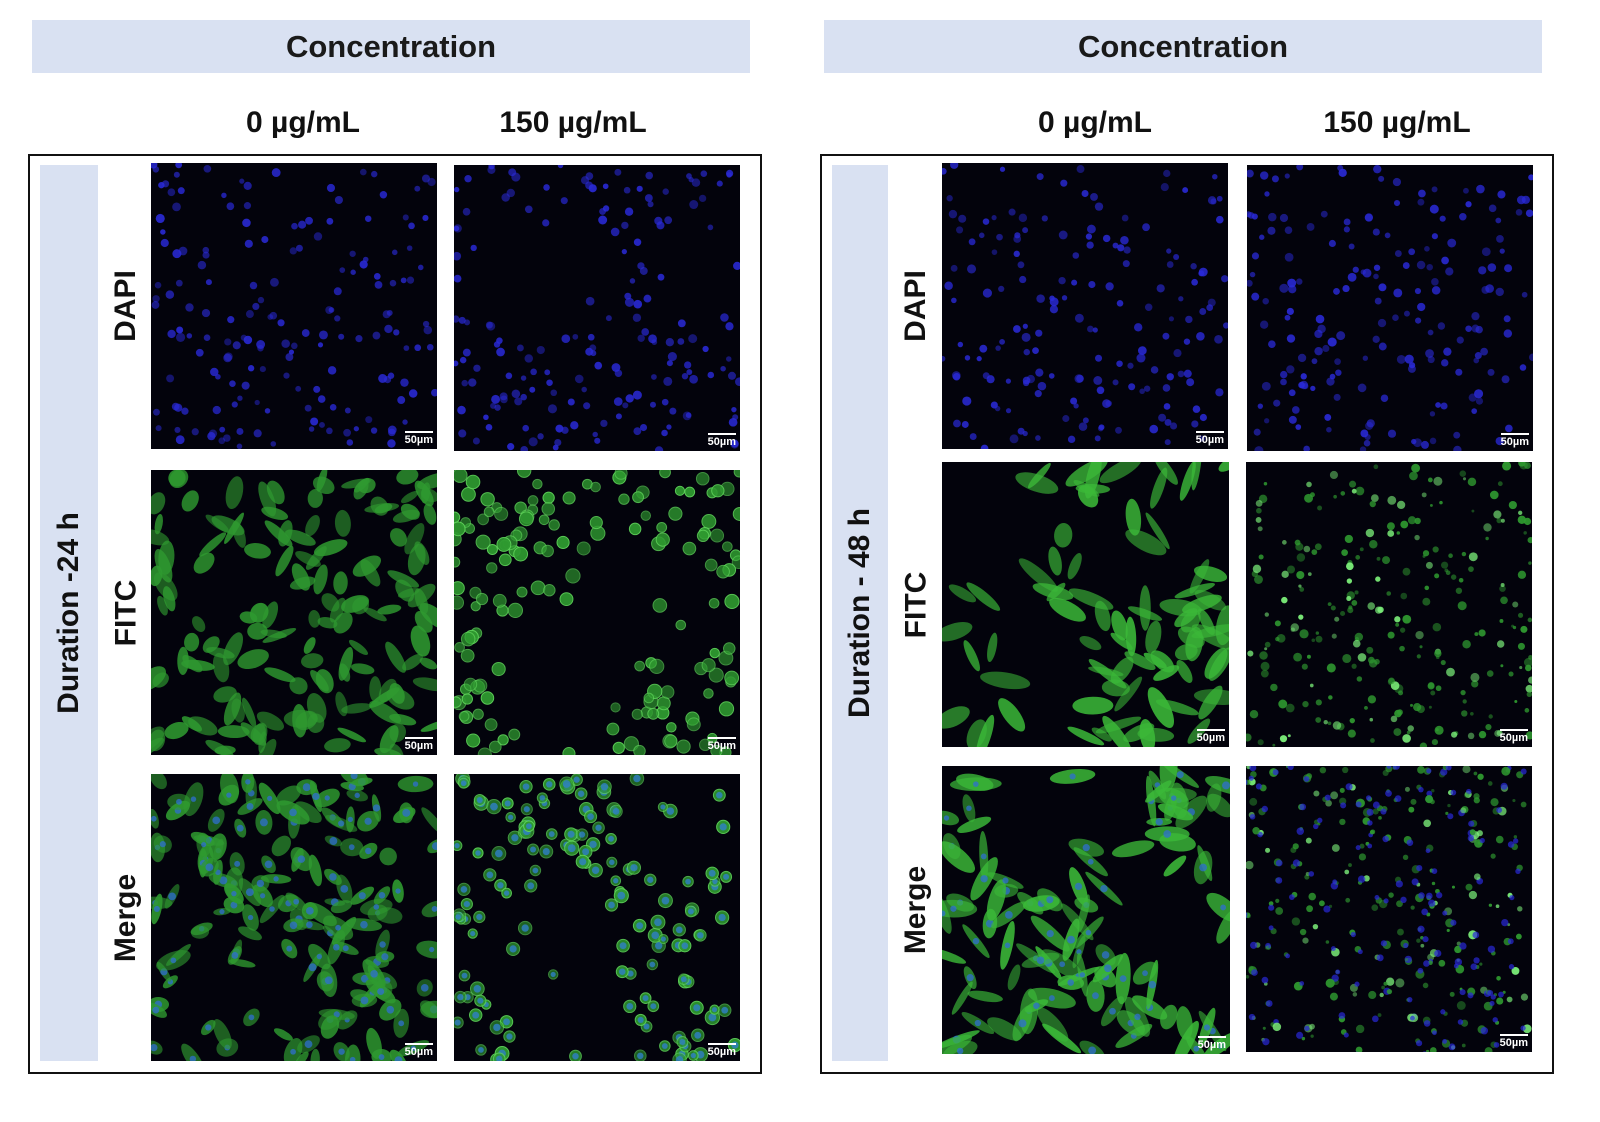 The image size is (1600, 1122). I want to click on micrograph-24h-150-fitc: 50µm, so click(597, 612).